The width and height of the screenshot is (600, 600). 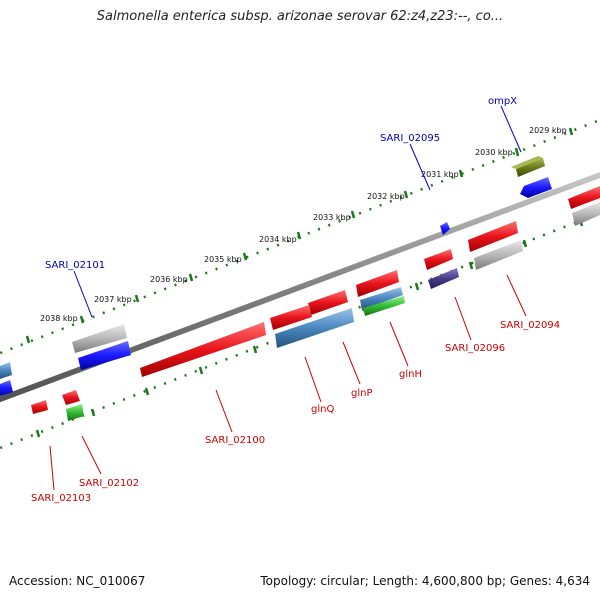 What do you see at coordinates (440, 174) in the screenshot?
I see `scale-label-2031: 2031 kbp` at bounding box center [440, 174].